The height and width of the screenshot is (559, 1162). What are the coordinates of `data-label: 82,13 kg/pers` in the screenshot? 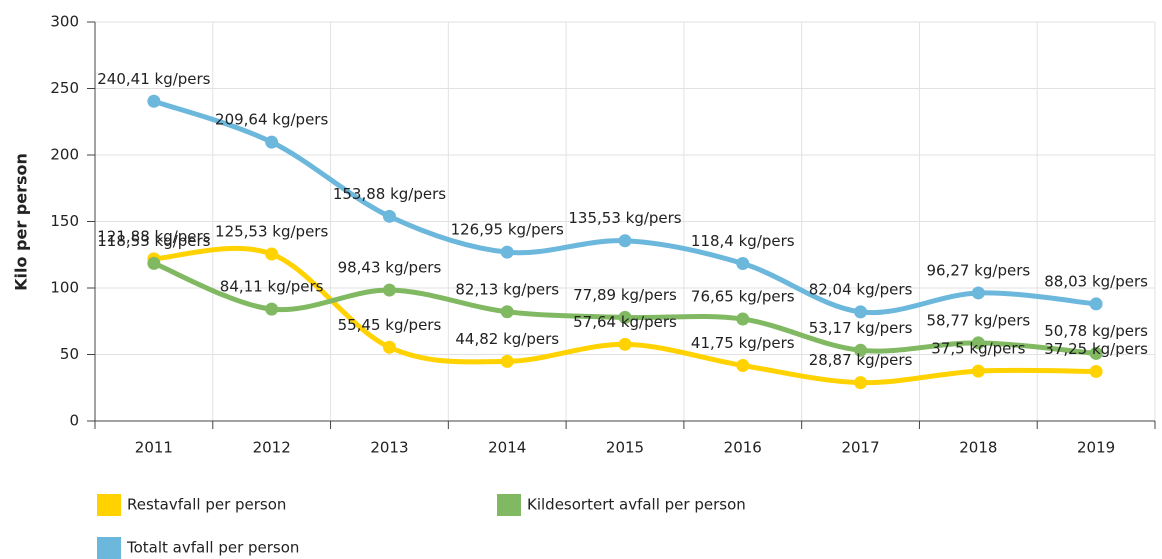 It's located at (507, 289).